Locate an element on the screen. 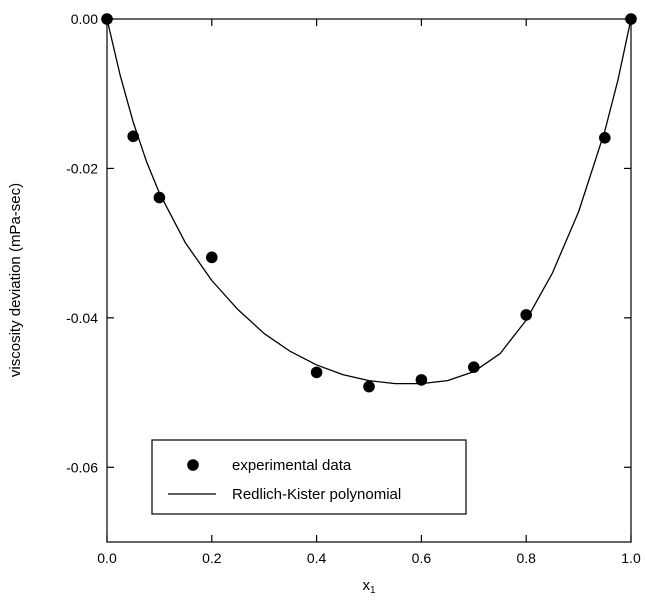  y-tick-label: -0.02 is located at coordinates (82, 168).